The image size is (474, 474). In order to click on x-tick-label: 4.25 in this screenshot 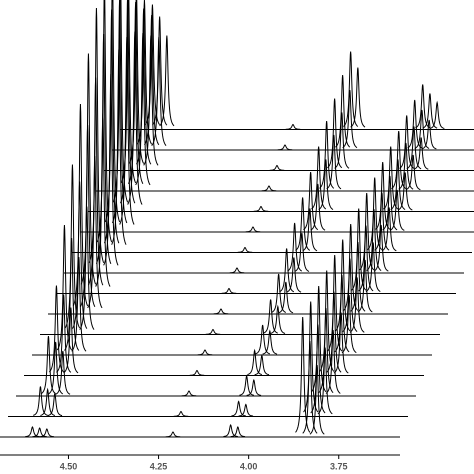, I will do `click(159, 466)`.